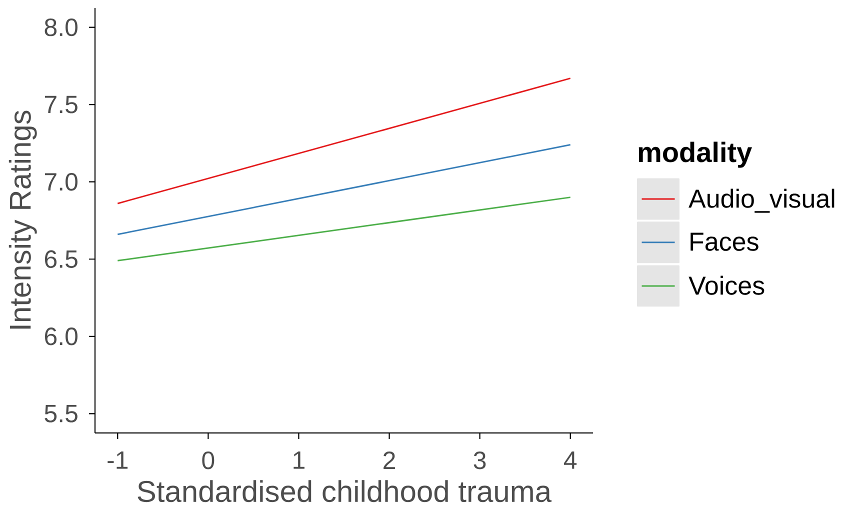 The height and width of the screenshot is (506, 847). Describe the element at coordinates (22, 219) in the screenshot. I see `y-axis-title: Intensity Ratings` at that location.